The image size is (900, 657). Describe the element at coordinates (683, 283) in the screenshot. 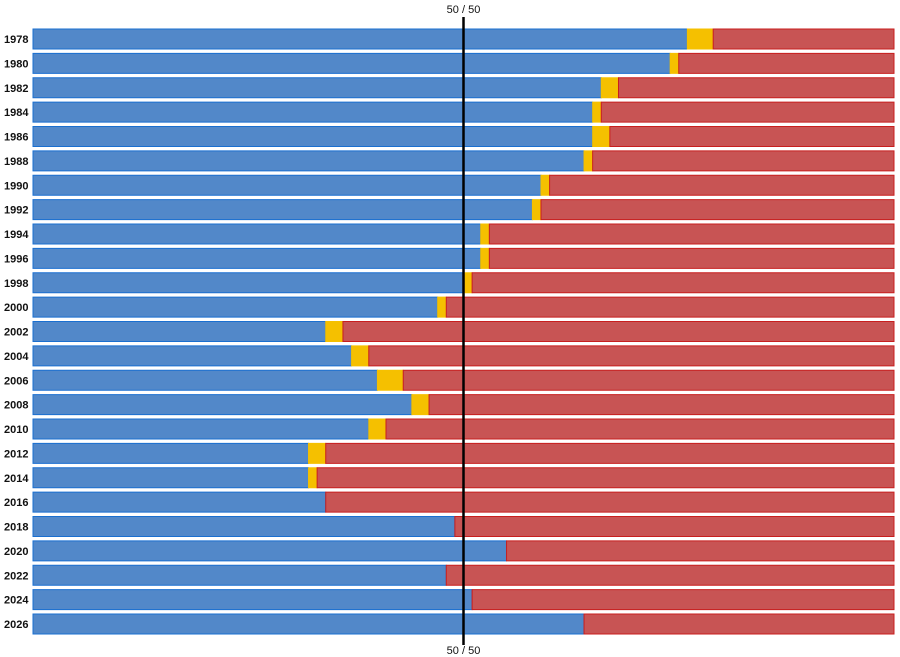

I see `bar-segment-1998-red` at that location.